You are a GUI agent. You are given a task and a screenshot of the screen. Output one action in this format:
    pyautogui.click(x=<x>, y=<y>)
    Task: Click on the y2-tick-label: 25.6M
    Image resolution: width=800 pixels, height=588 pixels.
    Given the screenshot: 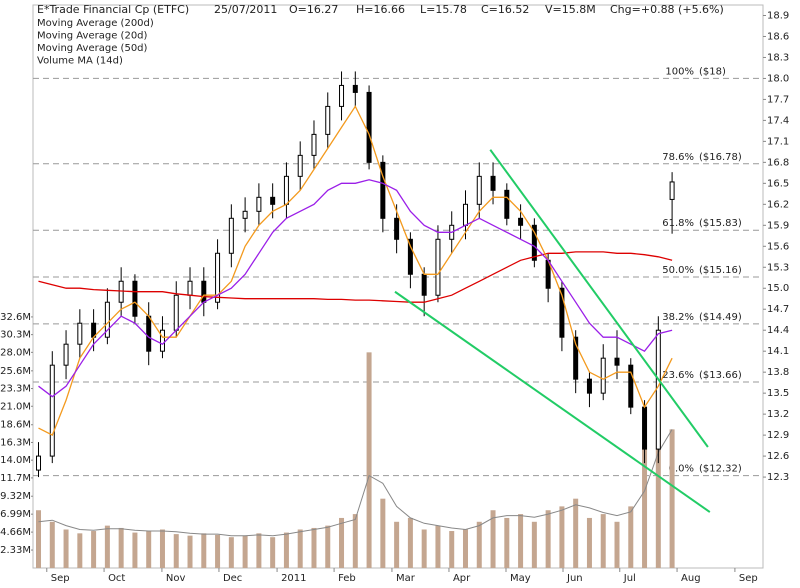 What is the action you would take?
    pyautogui.click(x=15, y=371)
    